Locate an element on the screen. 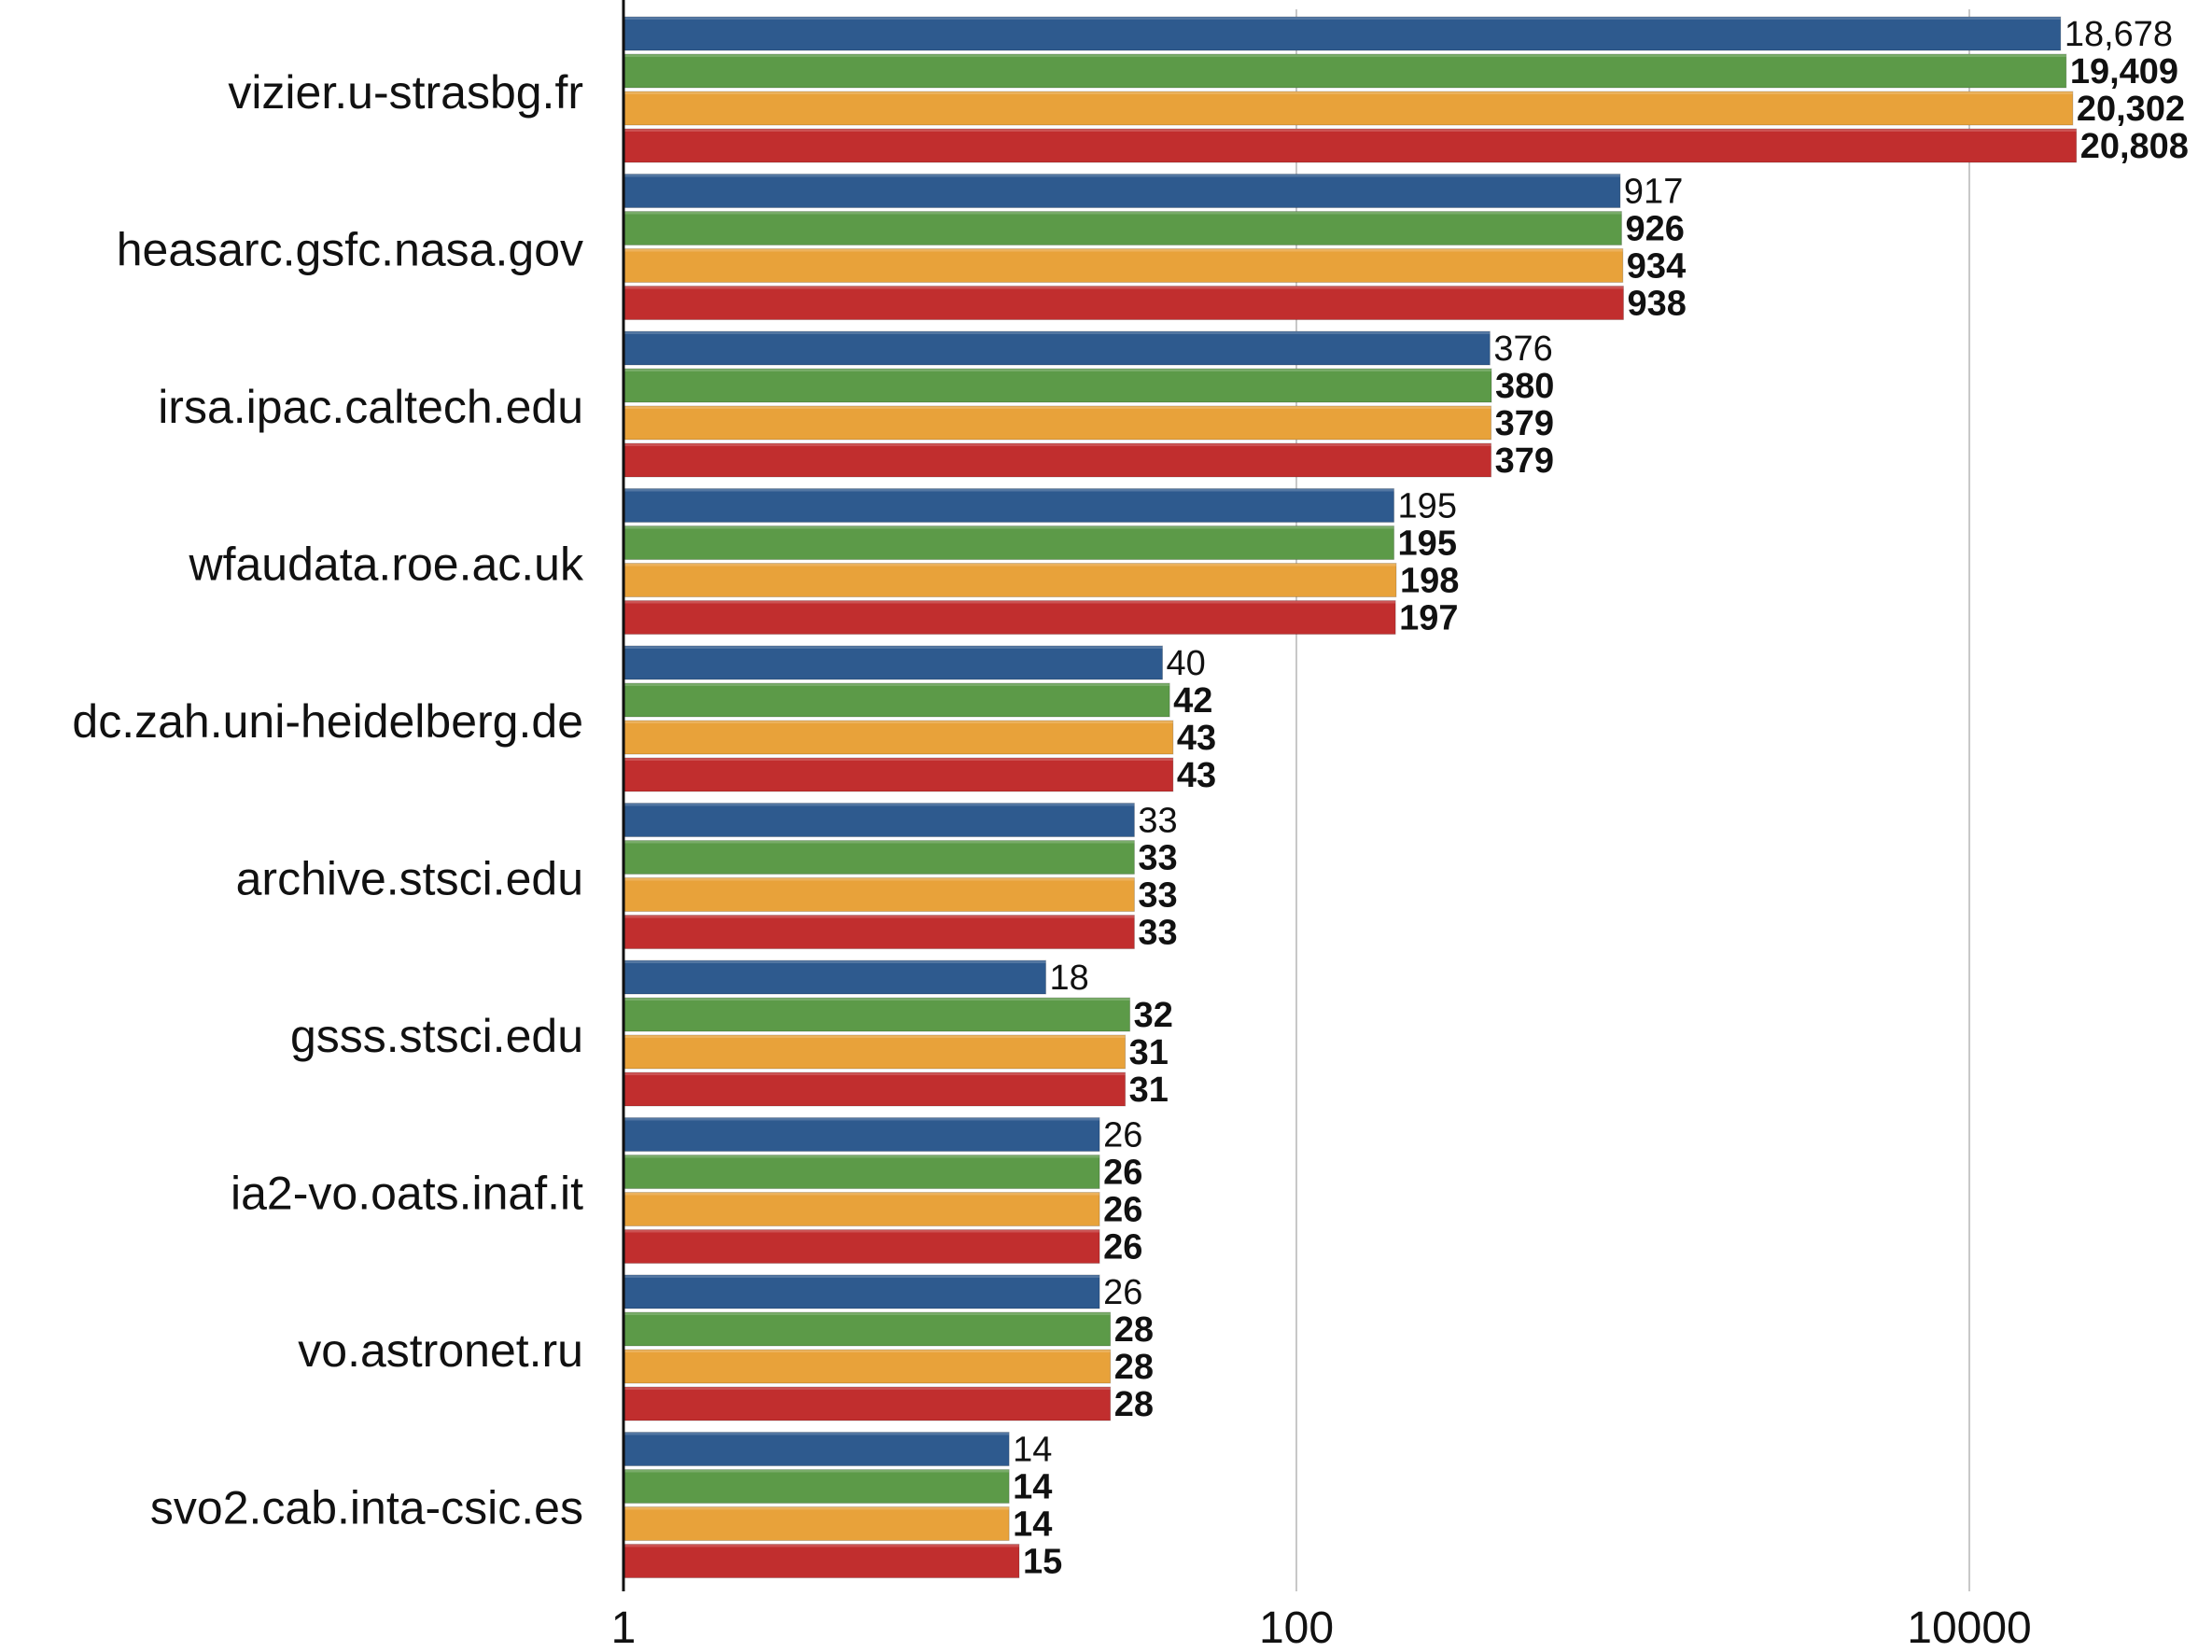 The width and height of the screenshot is (2212, 1652). data-label: 20,808 is located at coordinates (2134, 146).